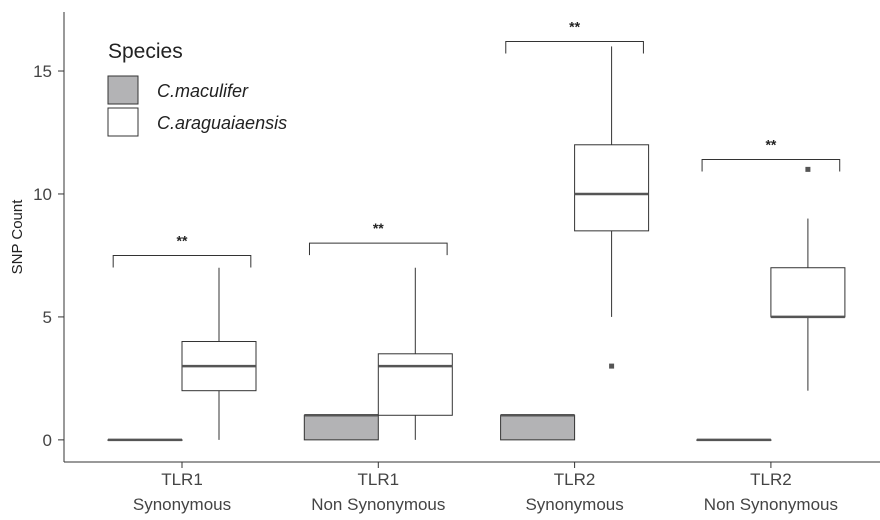 This screenshot has width=880, height=520. I want to click on legend-title: Species, so click(145, 51).